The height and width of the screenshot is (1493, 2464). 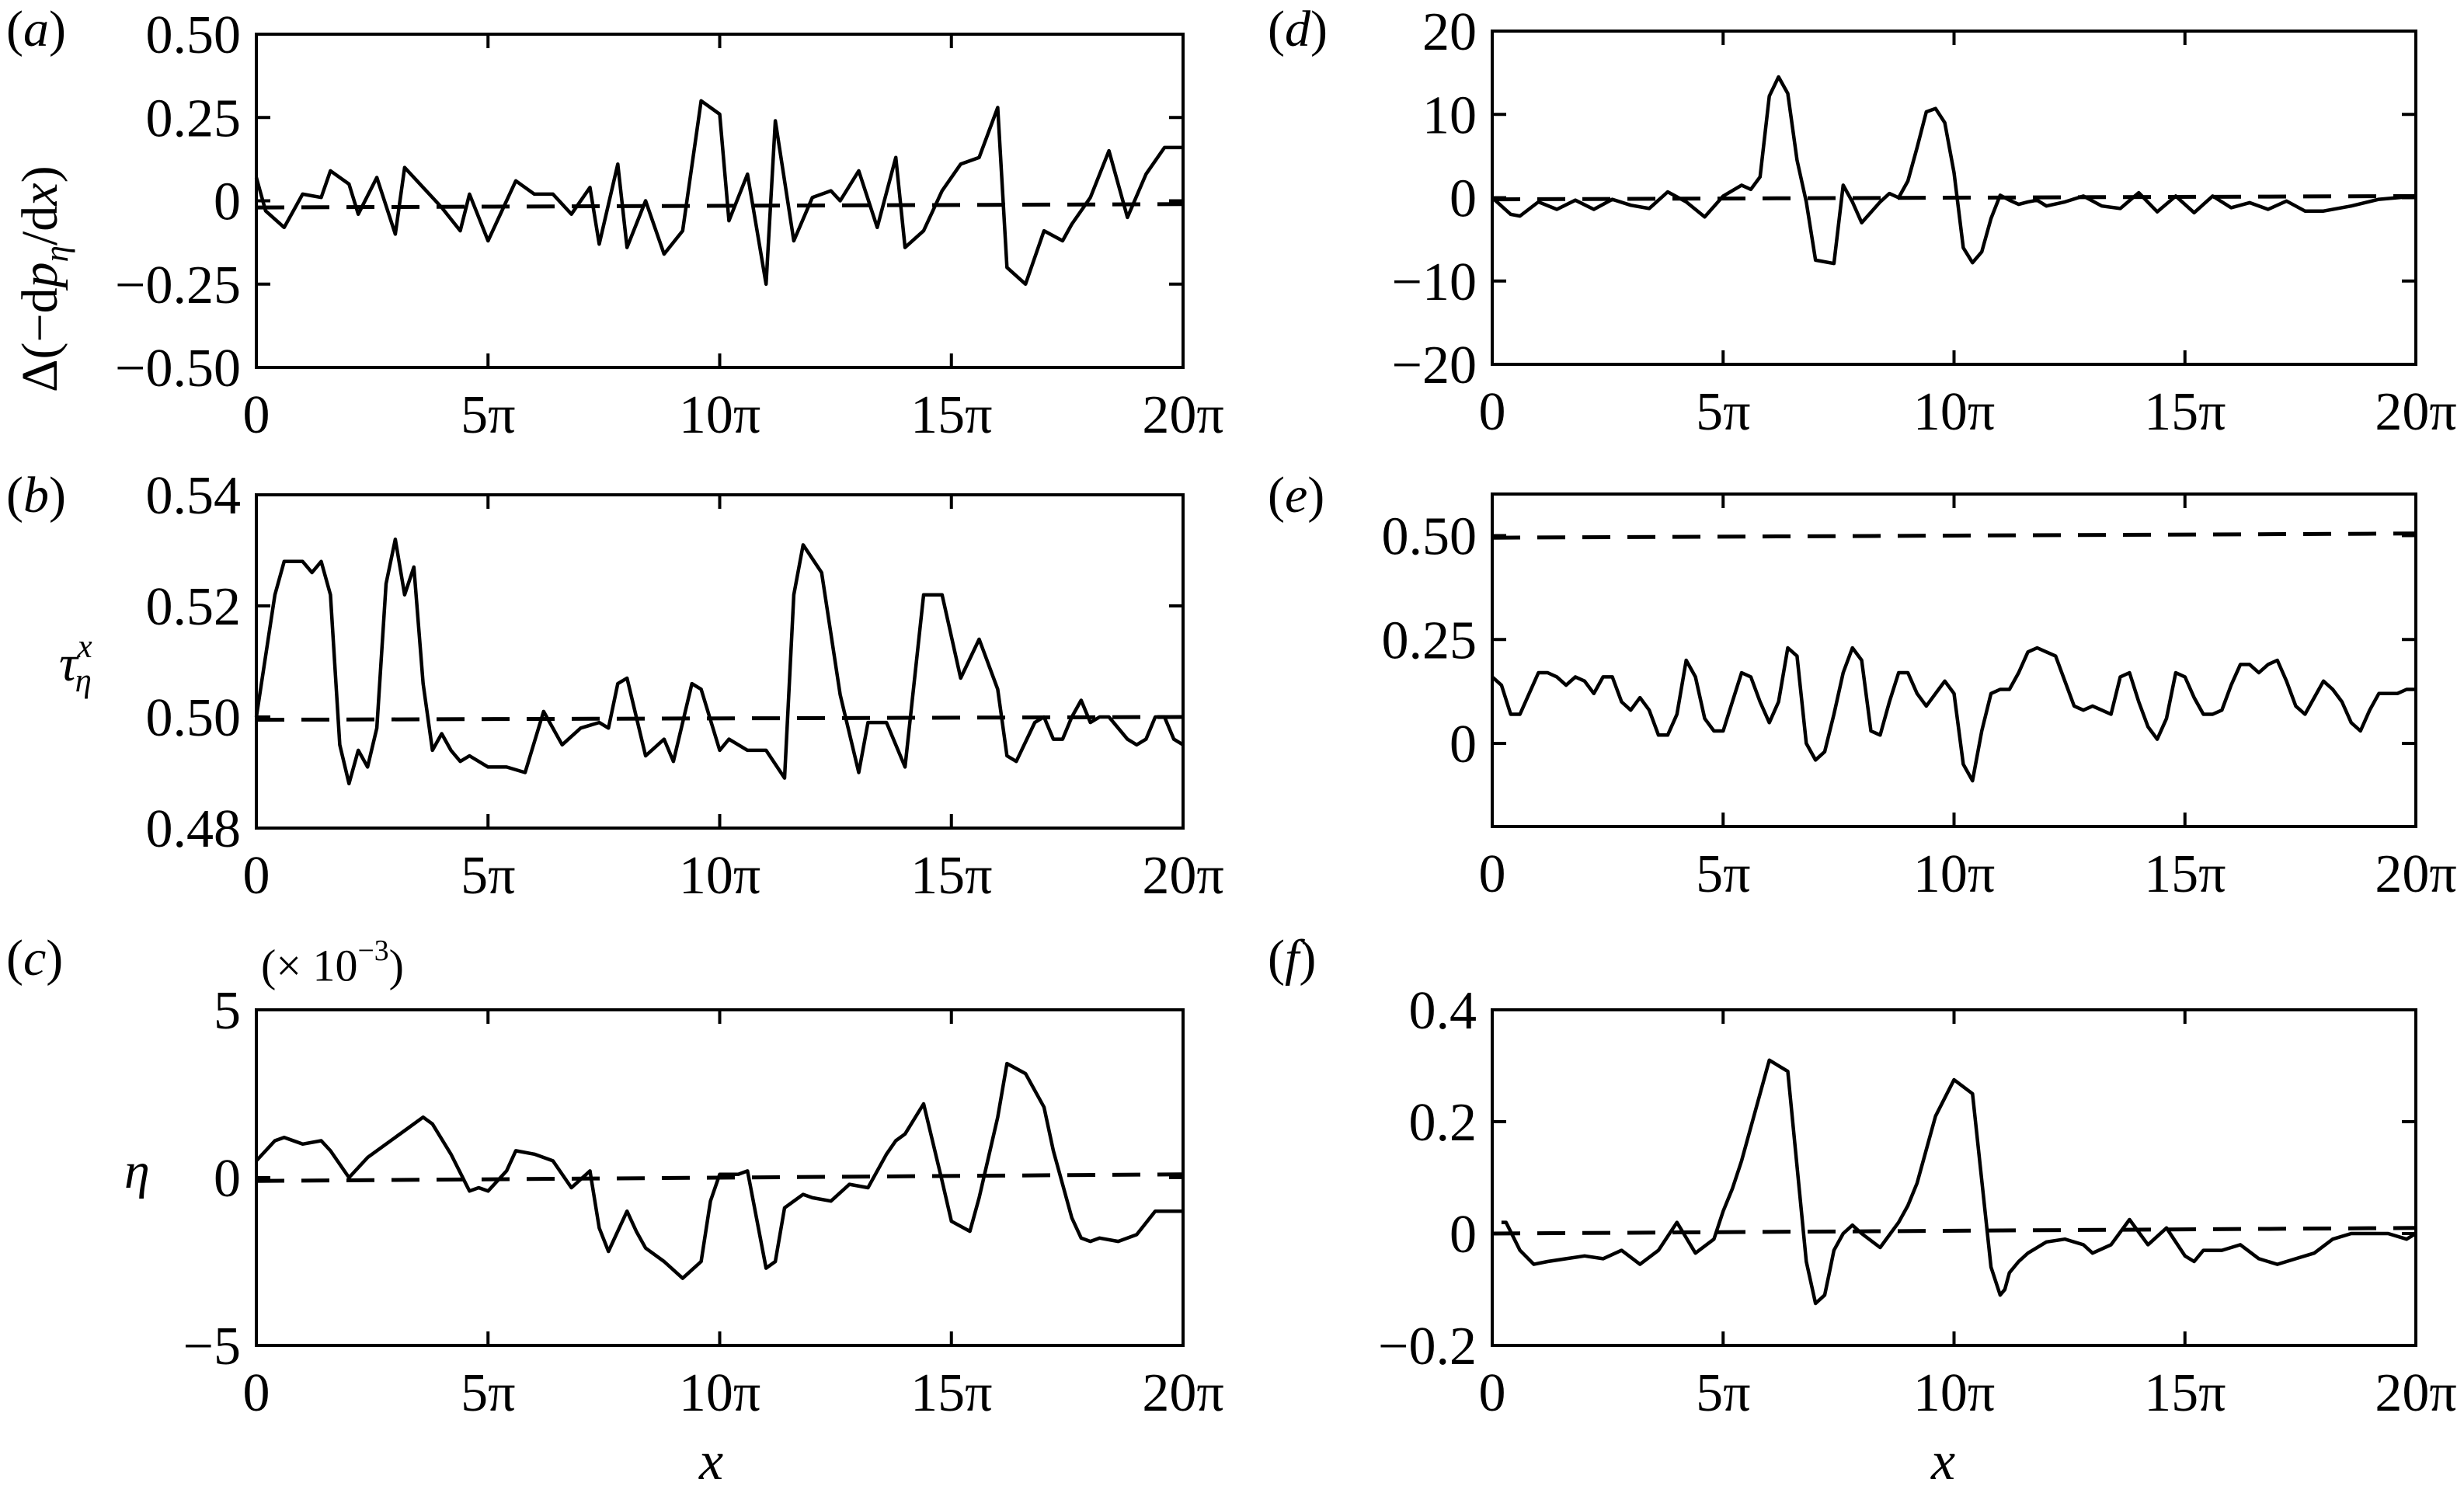 What do you see at coordinates (36, 496) in the screenshot?
I see `panel-label-b: (b)` at bounding box center [36, 496].